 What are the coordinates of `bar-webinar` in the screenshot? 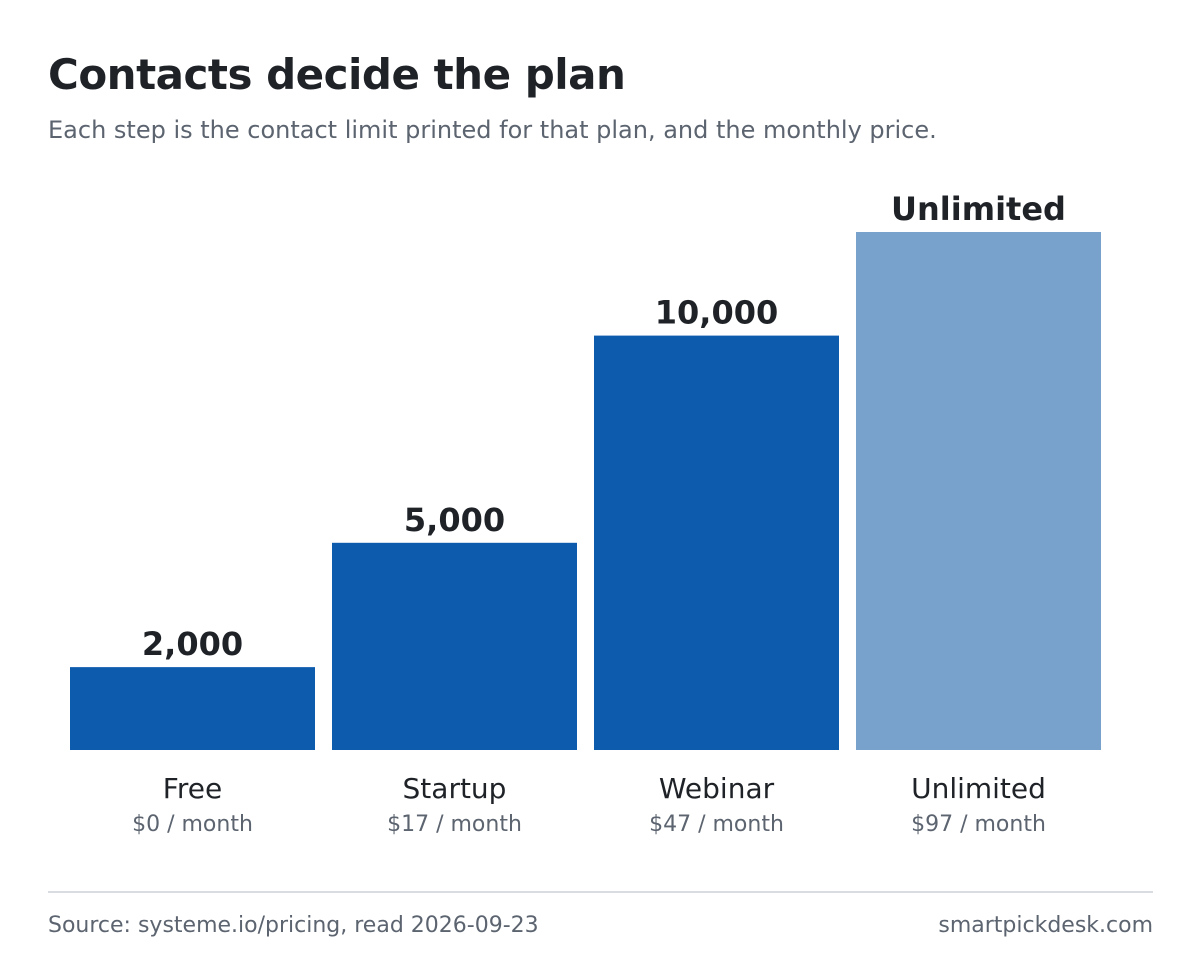 It's located at (716, 542).